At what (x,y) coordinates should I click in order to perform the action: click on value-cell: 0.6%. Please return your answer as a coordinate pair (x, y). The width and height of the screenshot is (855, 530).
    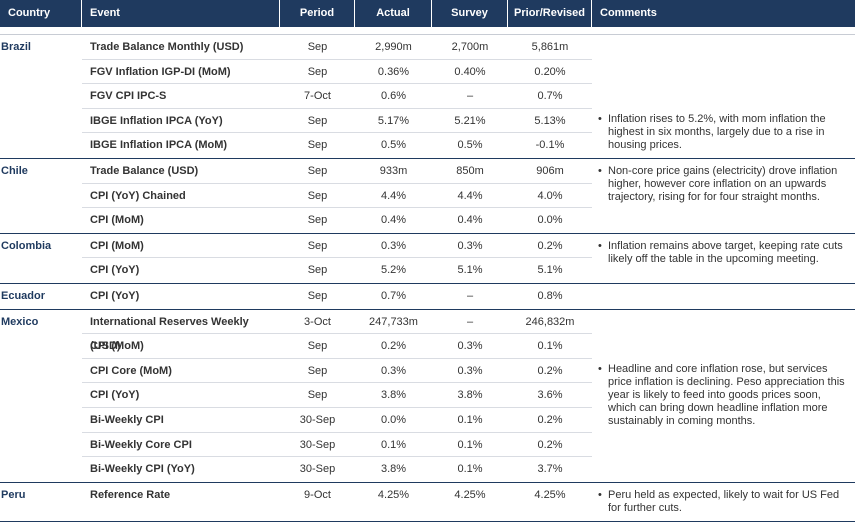
    Looking at the image, I should click on (393, 96).